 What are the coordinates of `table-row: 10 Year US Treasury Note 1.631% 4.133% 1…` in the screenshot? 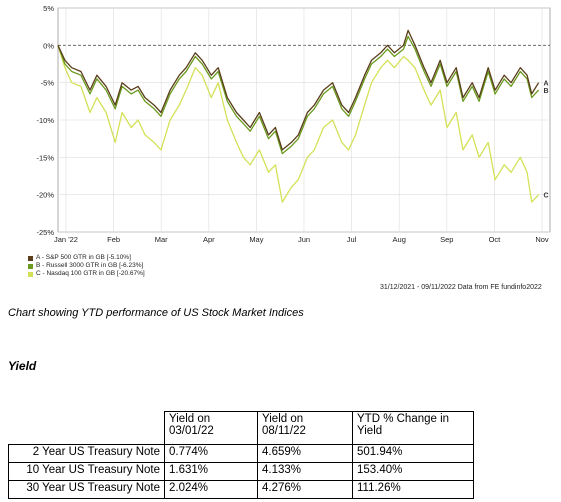 It's located at (241, 471).